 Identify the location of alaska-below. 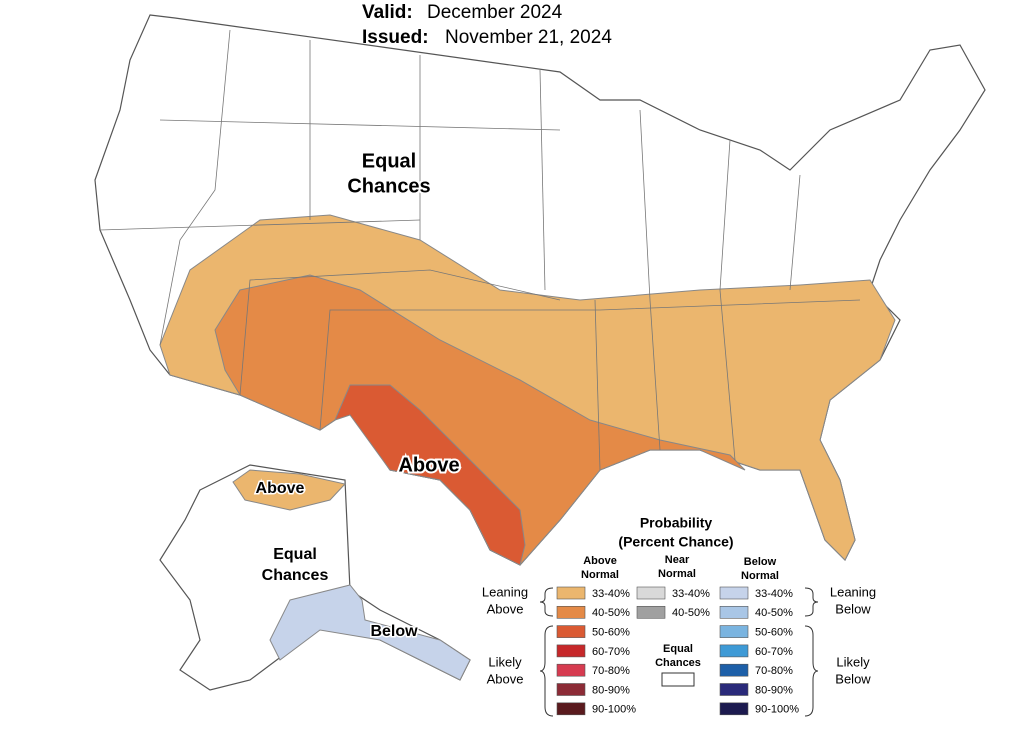
(370, 632).